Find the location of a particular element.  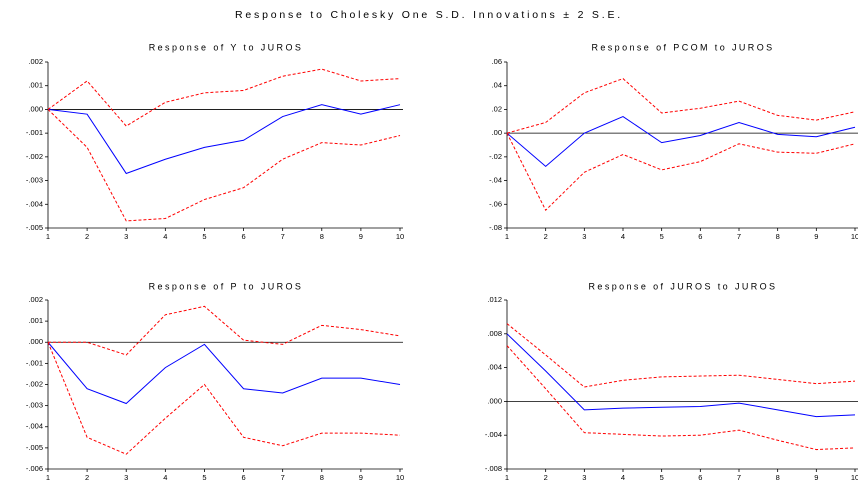

y-tick-label: .00 is located at coordinates (497, 132).